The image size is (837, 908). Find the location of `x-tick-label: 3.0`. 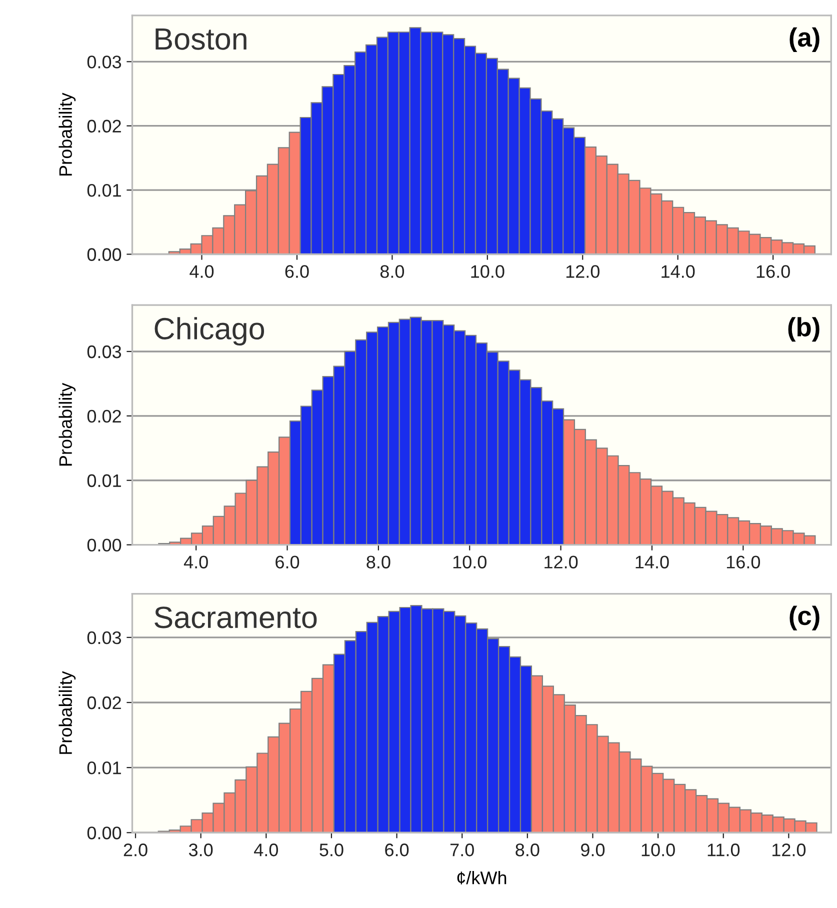

x-tick-label: 3.0 is located at coordinates (200, 850).